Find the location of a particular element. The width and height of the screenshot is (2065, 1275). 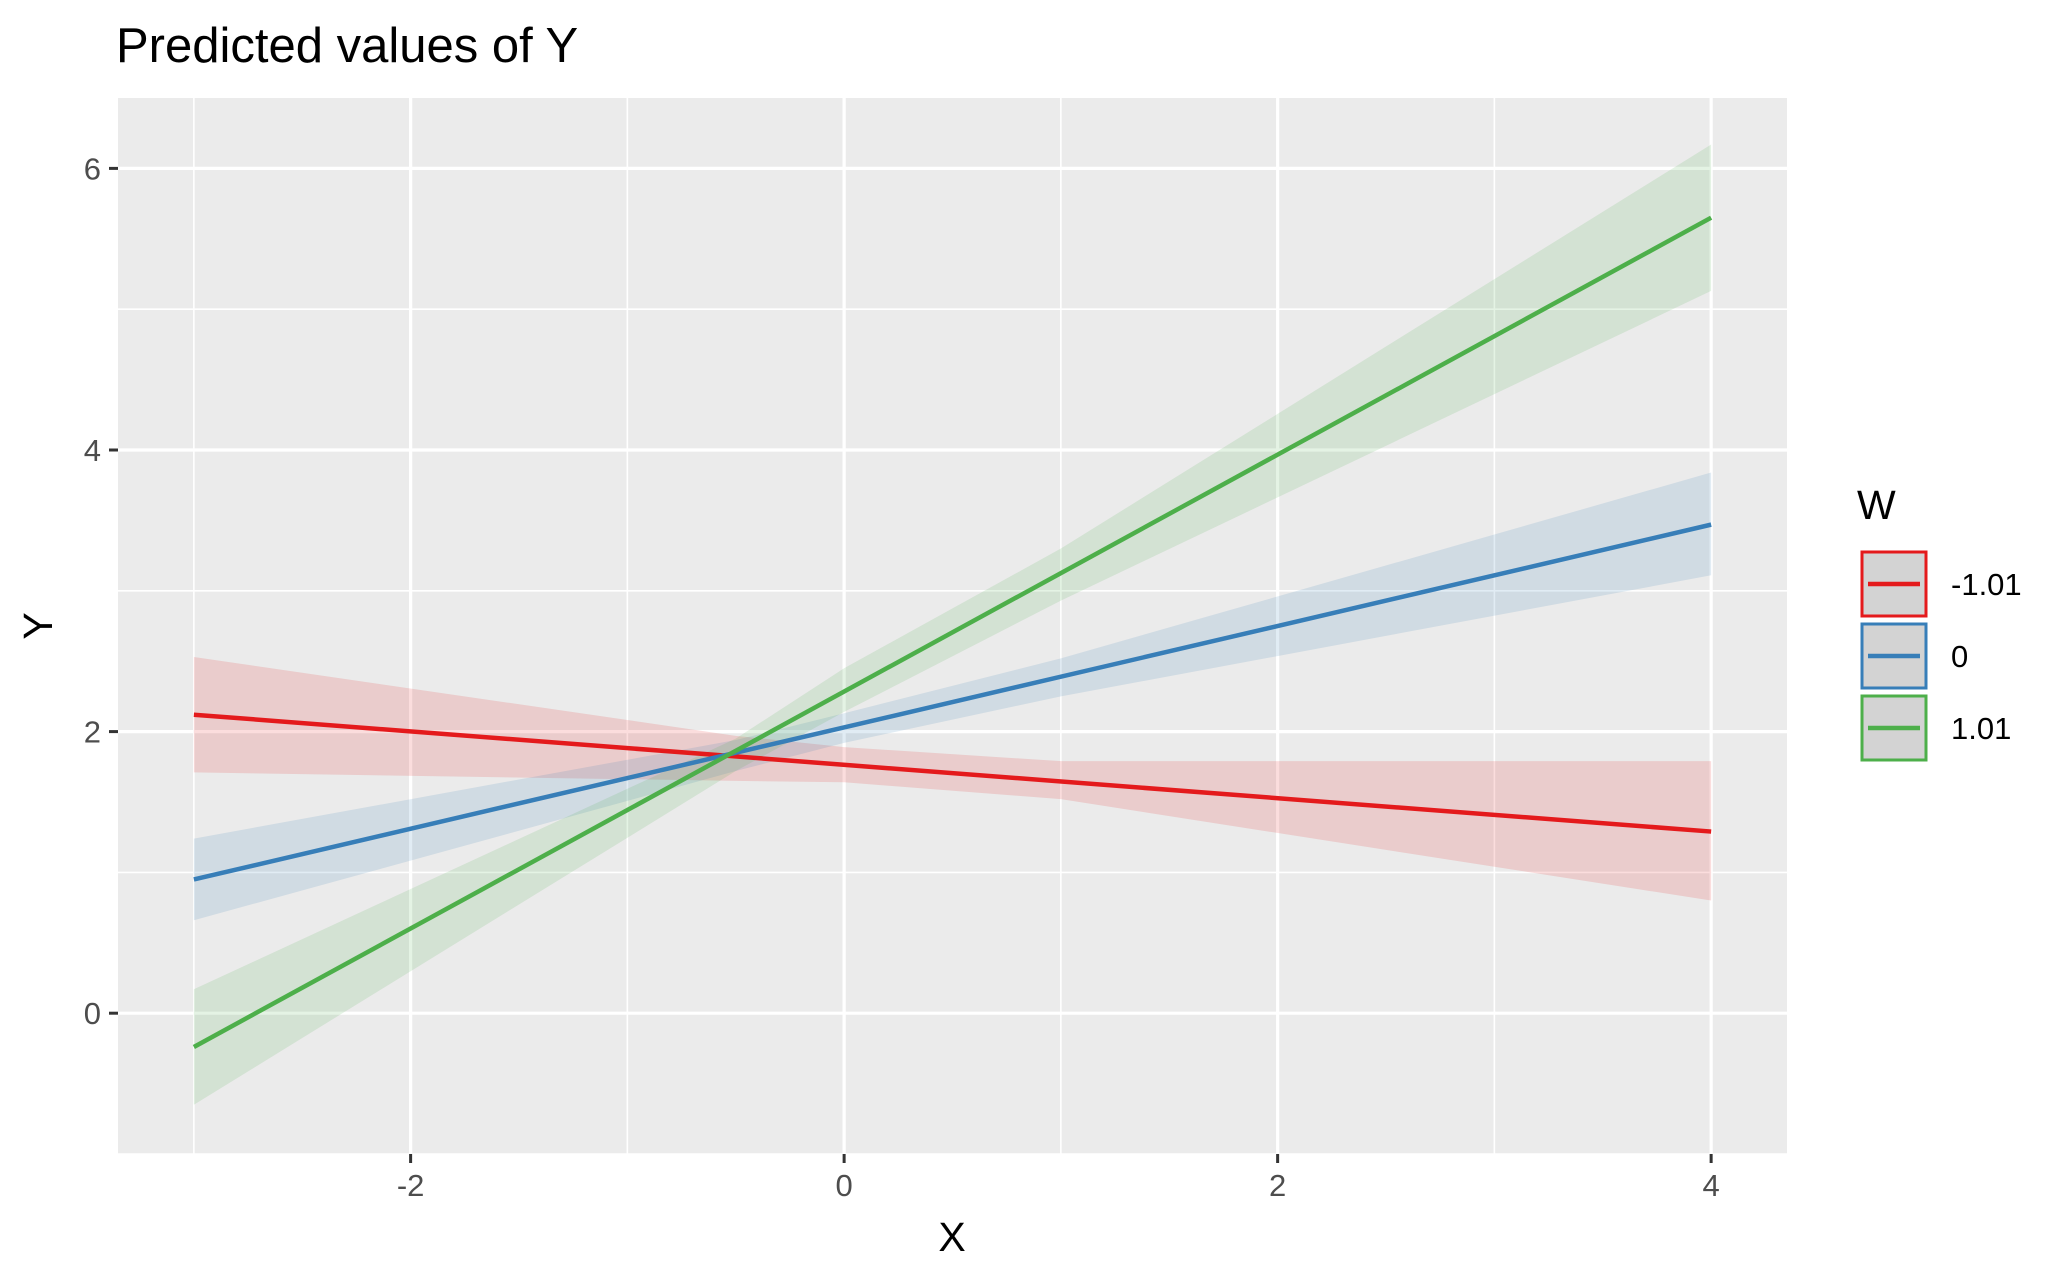

ci-ribbon--1.01 is located at coordinates (952, 778).